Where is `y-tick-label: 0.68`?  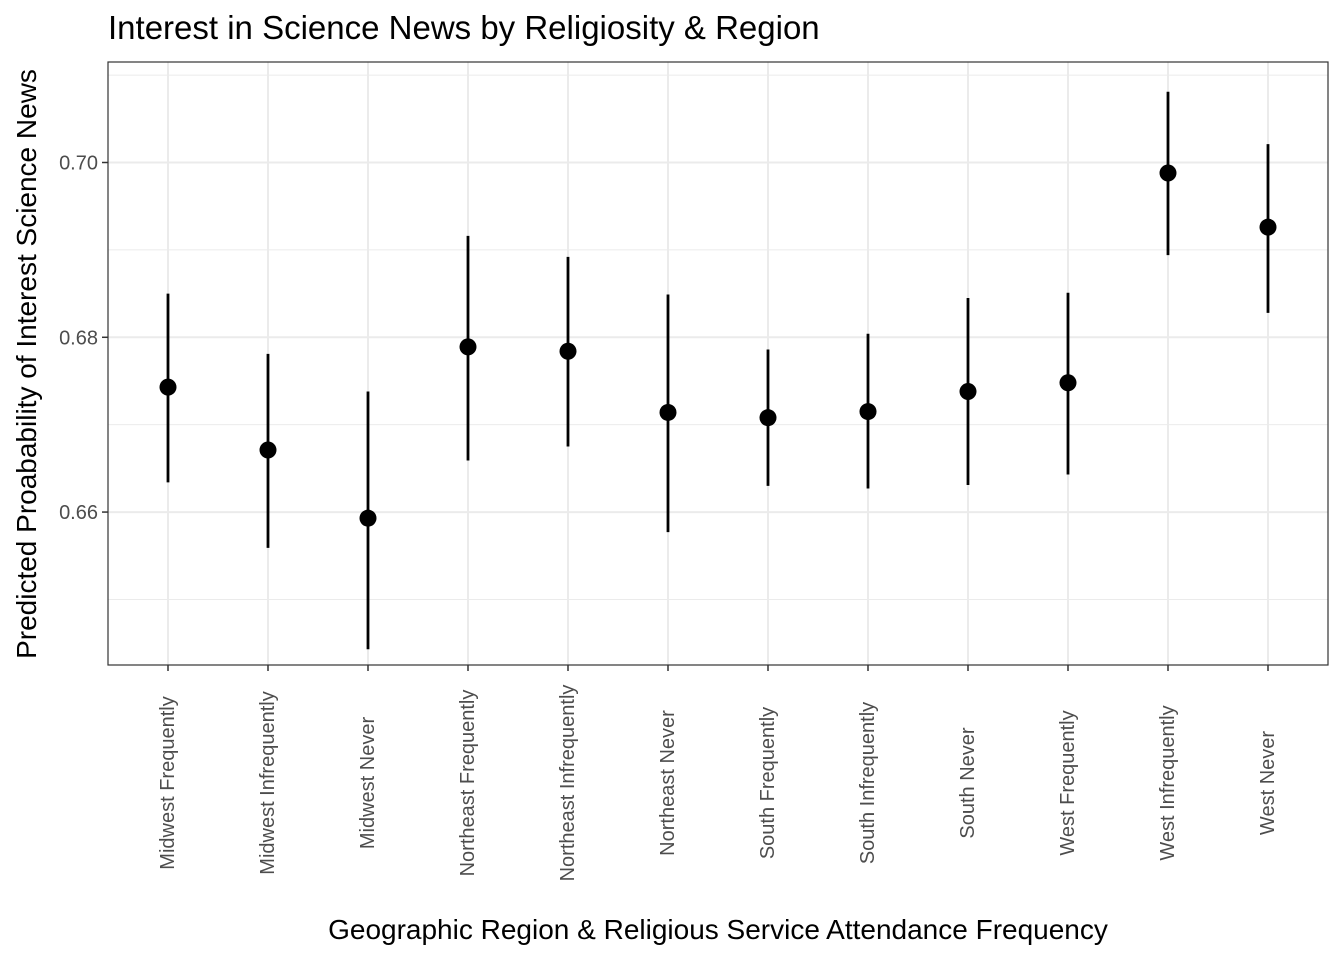
y-tick-label: 0.68 is located at coordinates (78, 338).